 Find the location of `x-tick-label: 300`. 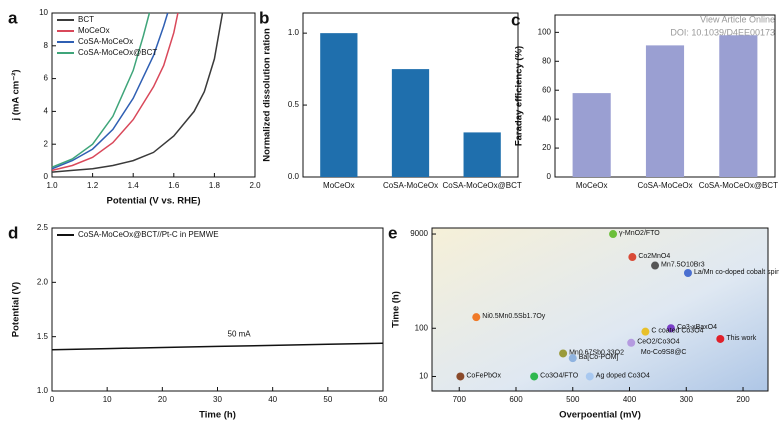

x-tick-label: 300 is located at coordinates (687, 399).